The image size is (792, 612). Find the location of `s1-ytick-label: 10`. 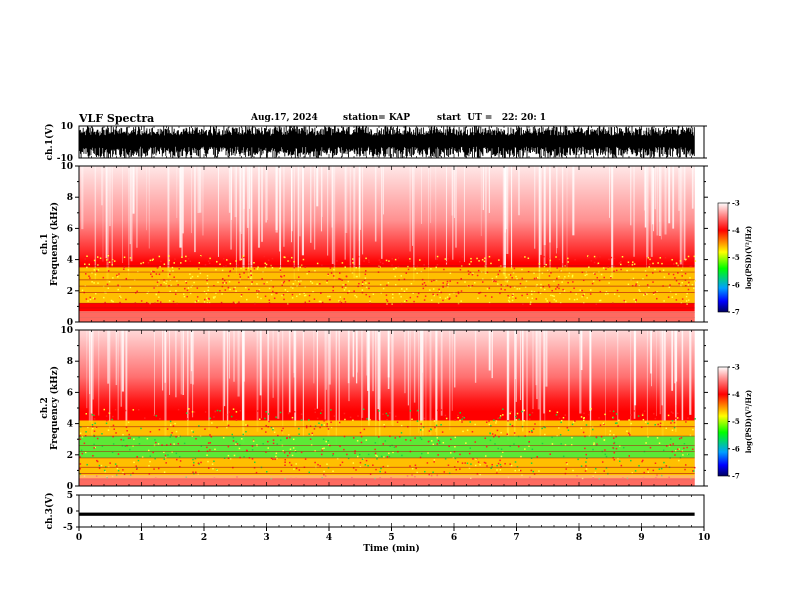

s1-ytick-label: 10 is located at coordinates (66, 167).